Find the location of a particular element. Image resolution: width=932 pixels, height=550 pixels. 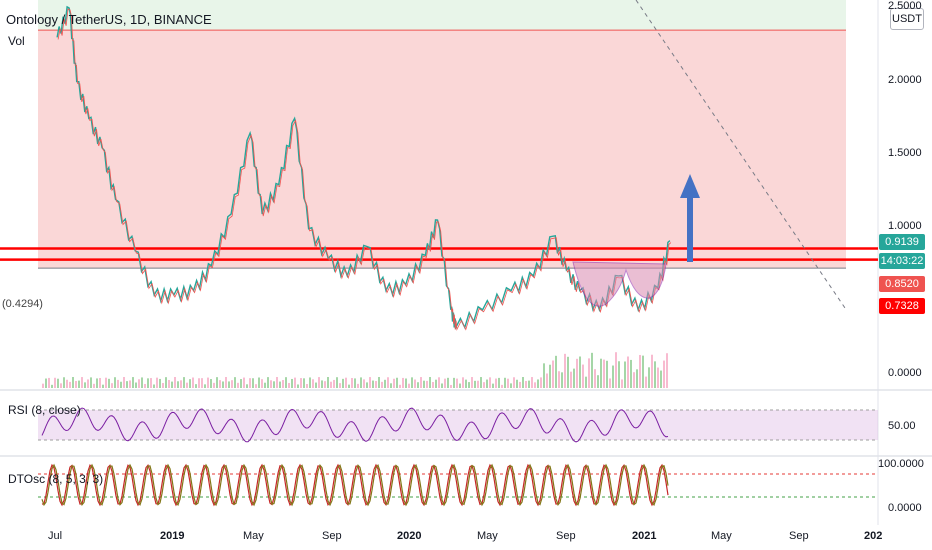

price-tick: 2.5000 is located at coordinates (905, 6).